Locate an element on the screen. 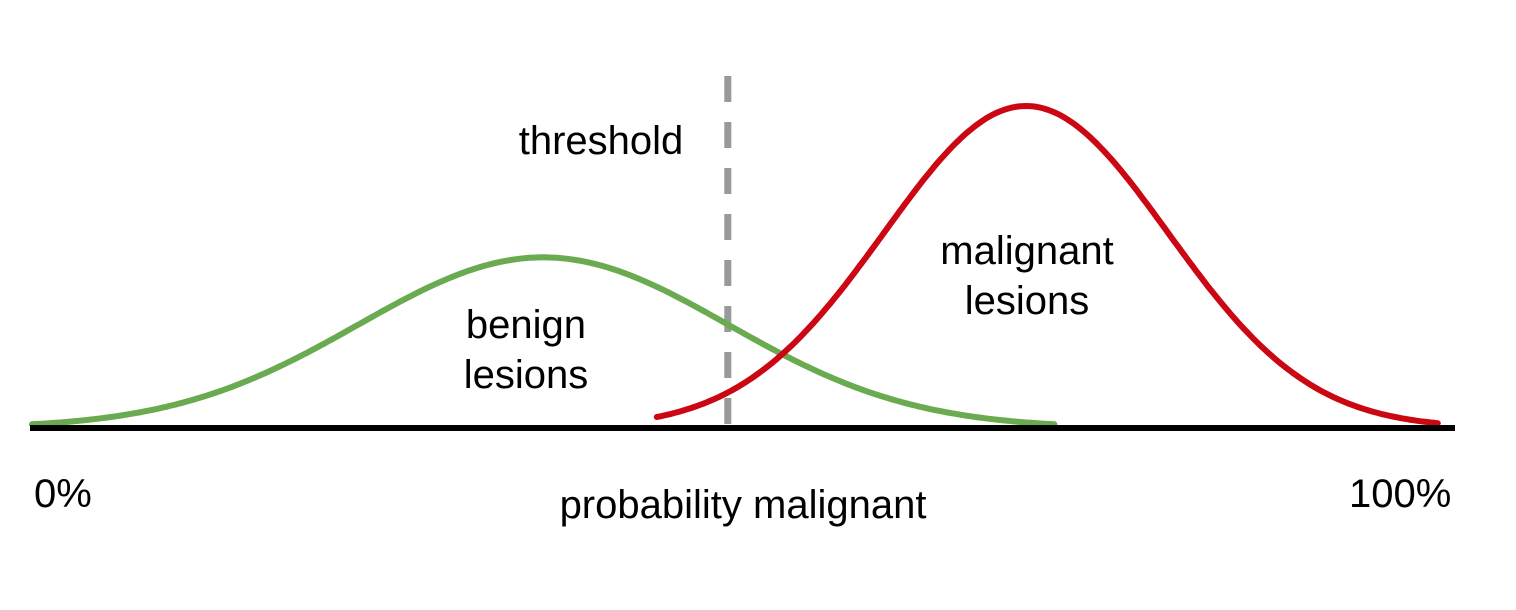 The image size is (1516, 610). malignant-label-line2: lesions is located at coordinates (1027, 301).